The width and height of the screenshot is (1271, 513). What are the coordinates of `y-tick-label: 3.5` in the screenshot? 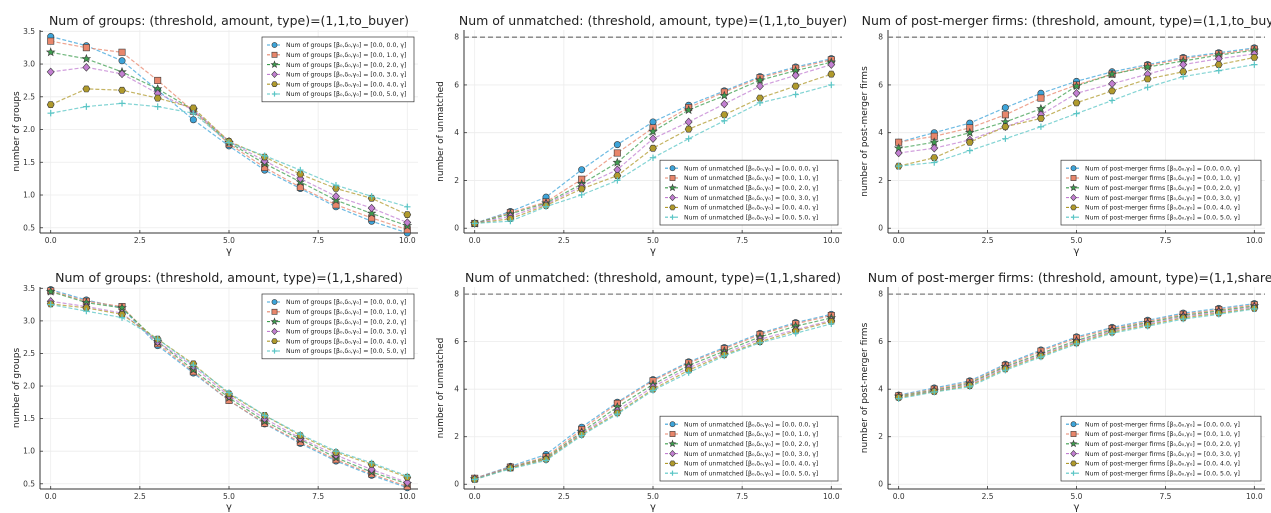 It's located at (29, 288).